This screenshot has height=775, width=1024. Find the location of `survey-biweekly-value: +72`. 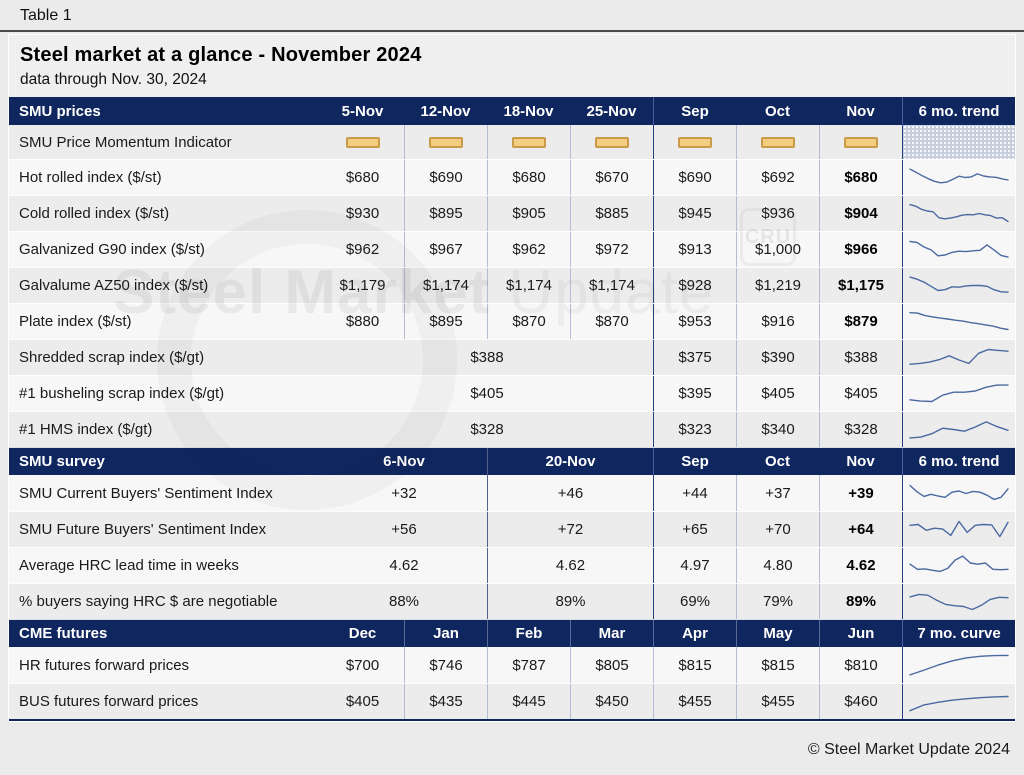

survey-biweekly-value: +72 is located at coordinates (570, 529).